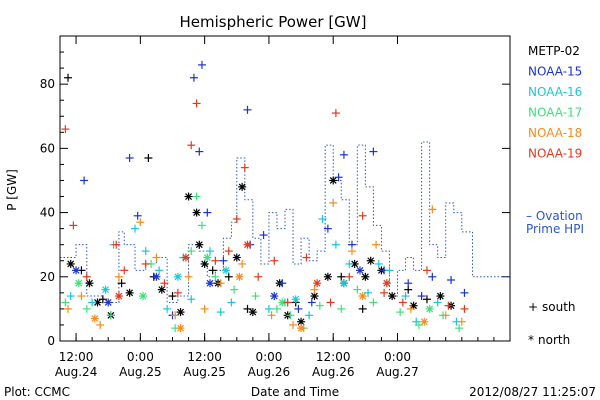  I want to click on y-tick-label: 20, so click(47, 277).